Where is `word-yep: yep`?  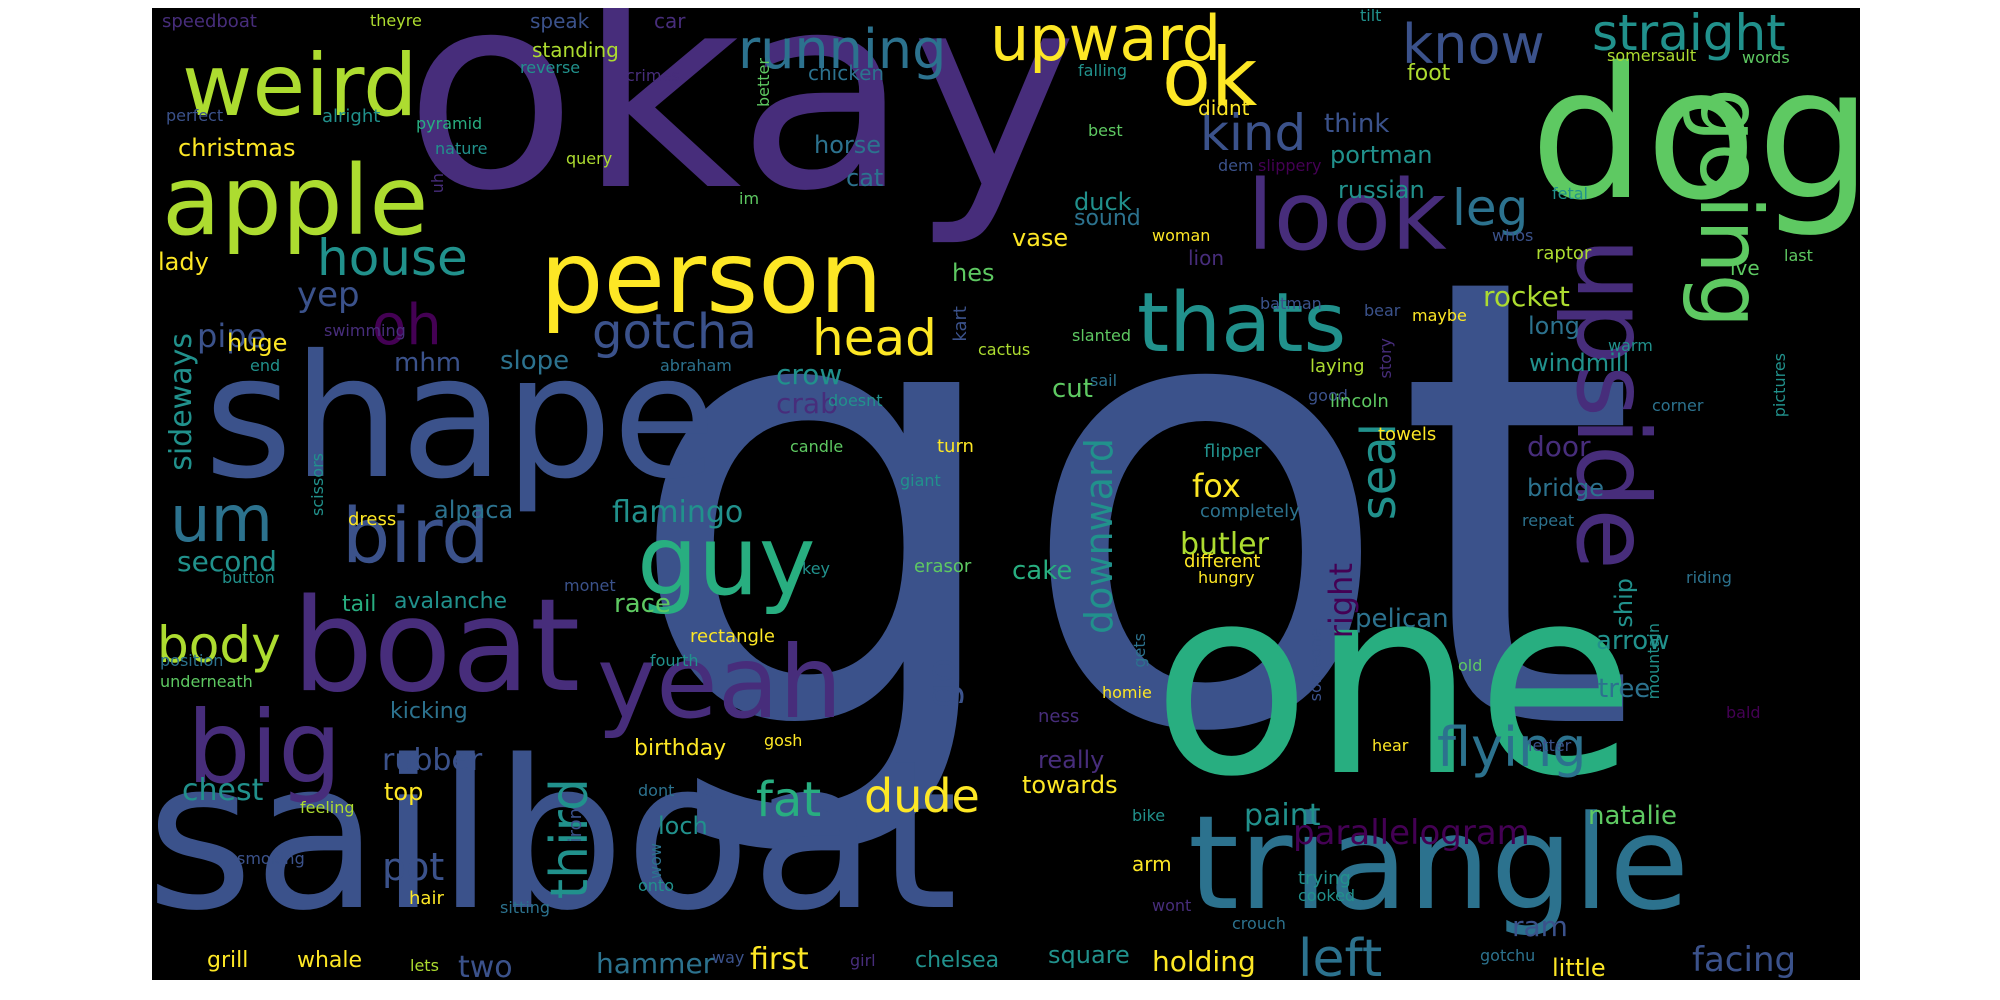 word-yep: yep is located at coordinates (328, 295).